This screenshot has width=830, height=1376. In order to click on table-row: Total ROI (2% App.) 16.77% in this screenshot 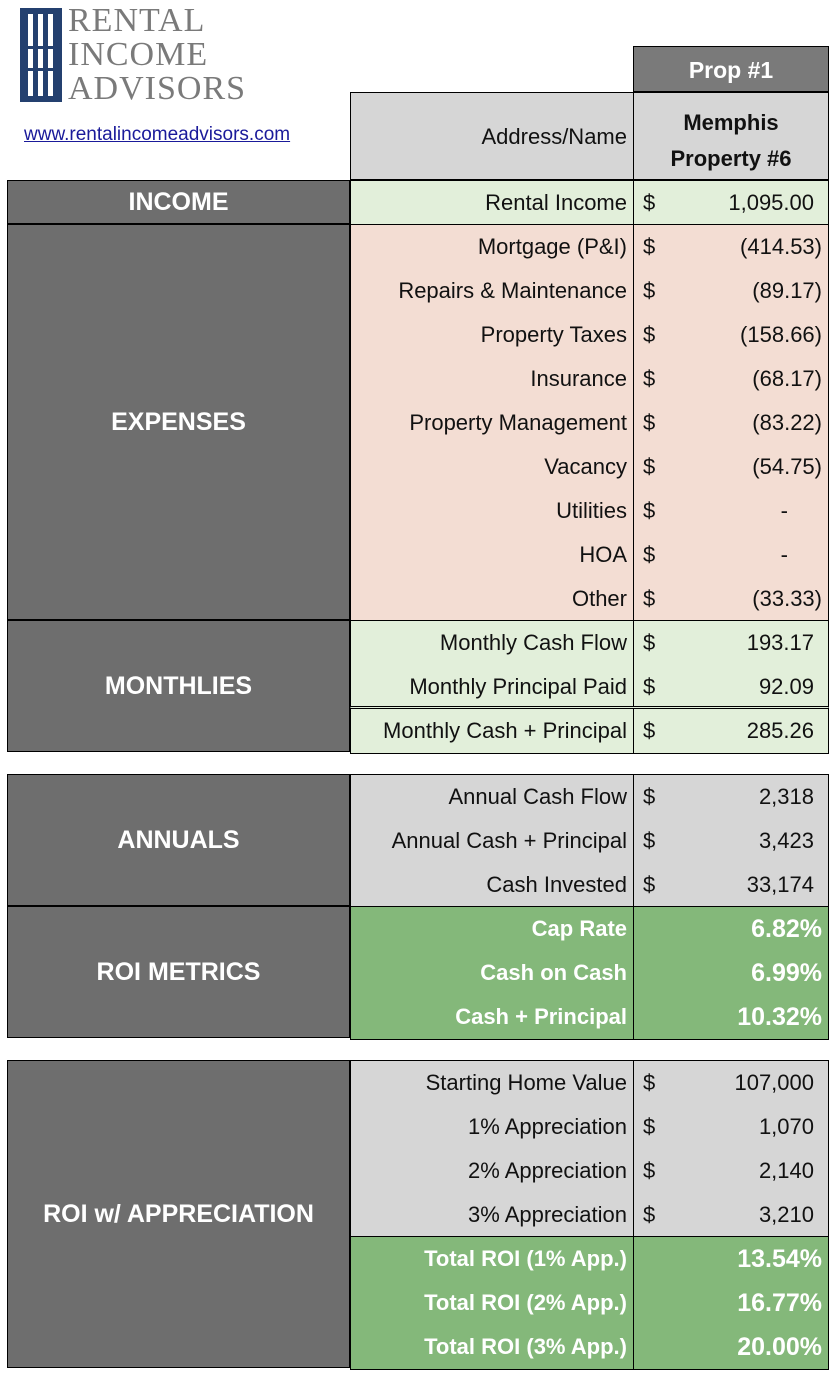, I will do `click(589, 1303)`.